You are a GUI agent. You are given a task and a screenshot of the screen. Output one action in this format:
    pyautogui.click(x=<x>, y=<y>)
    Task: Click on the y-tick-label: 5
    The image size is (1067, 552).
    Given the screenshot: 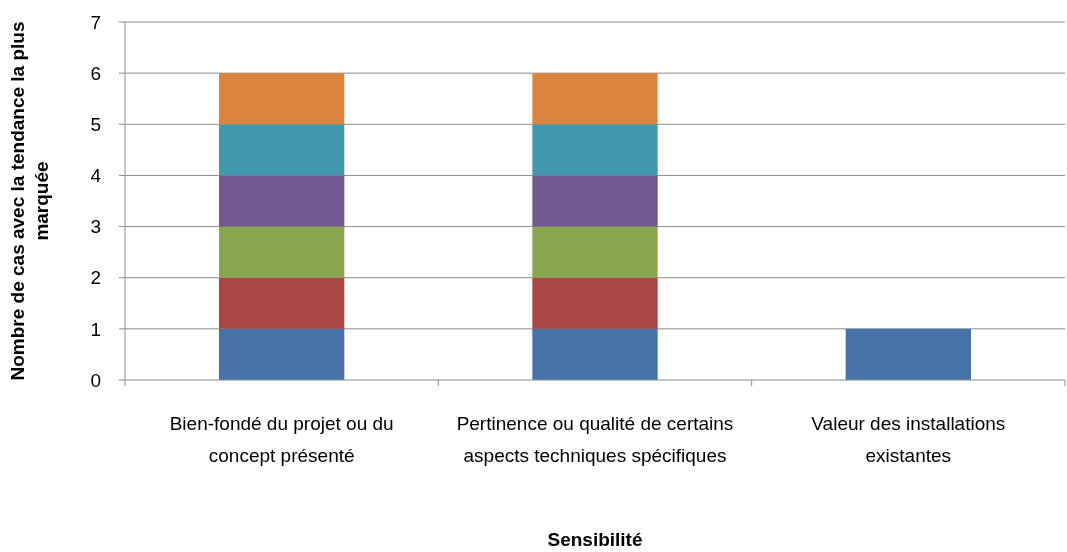 What is the action you would take?
    pyautogui.click(x=95, y=124)
    